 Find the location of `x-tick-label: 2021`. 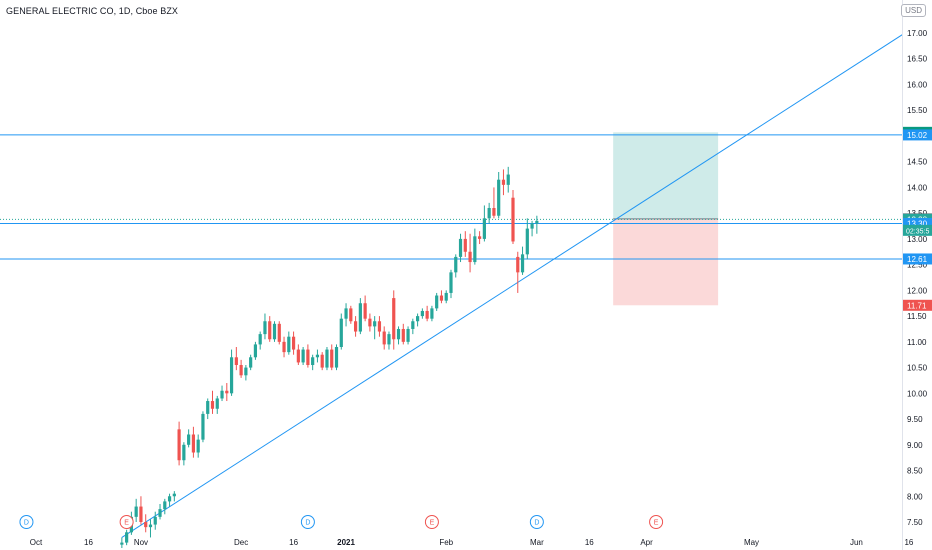

x-tick-label: 2021 is located at coordinates (346, 542).